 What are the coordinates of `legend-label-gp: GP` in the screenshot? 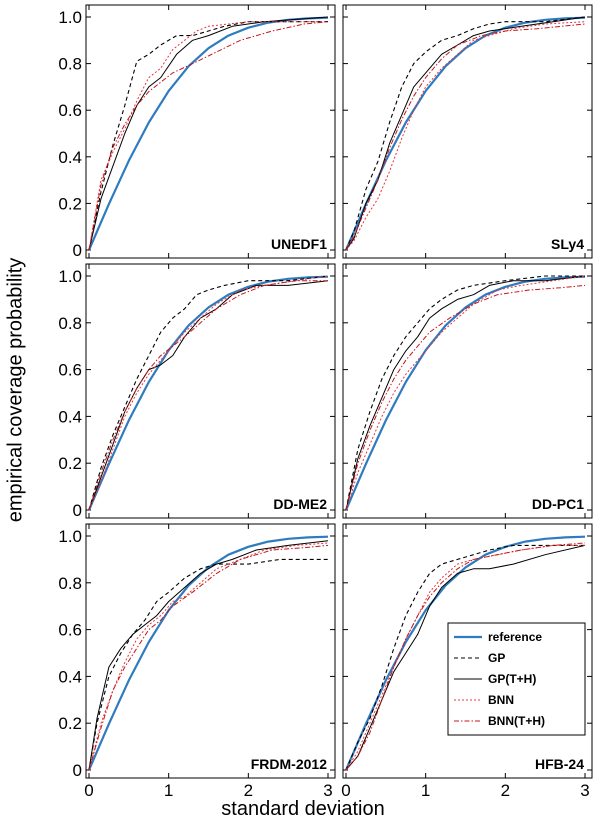 It's located at (496, 658).